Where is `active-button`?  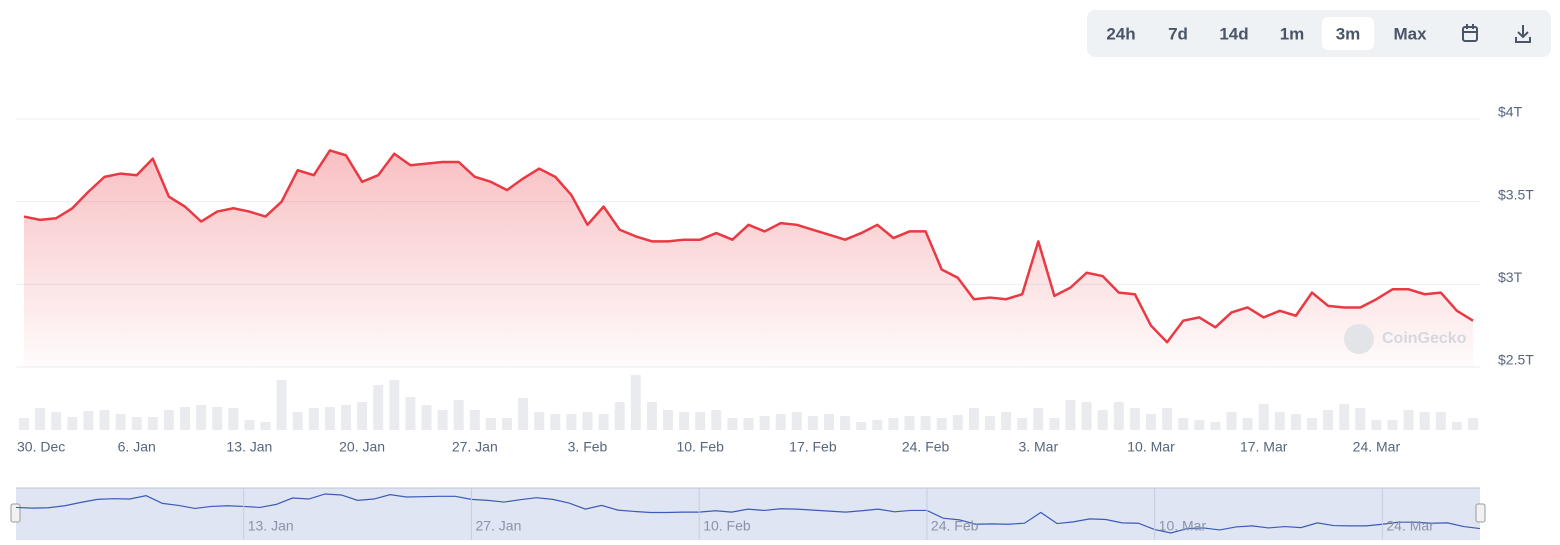 active-button is located at coordinates (1348, 33).